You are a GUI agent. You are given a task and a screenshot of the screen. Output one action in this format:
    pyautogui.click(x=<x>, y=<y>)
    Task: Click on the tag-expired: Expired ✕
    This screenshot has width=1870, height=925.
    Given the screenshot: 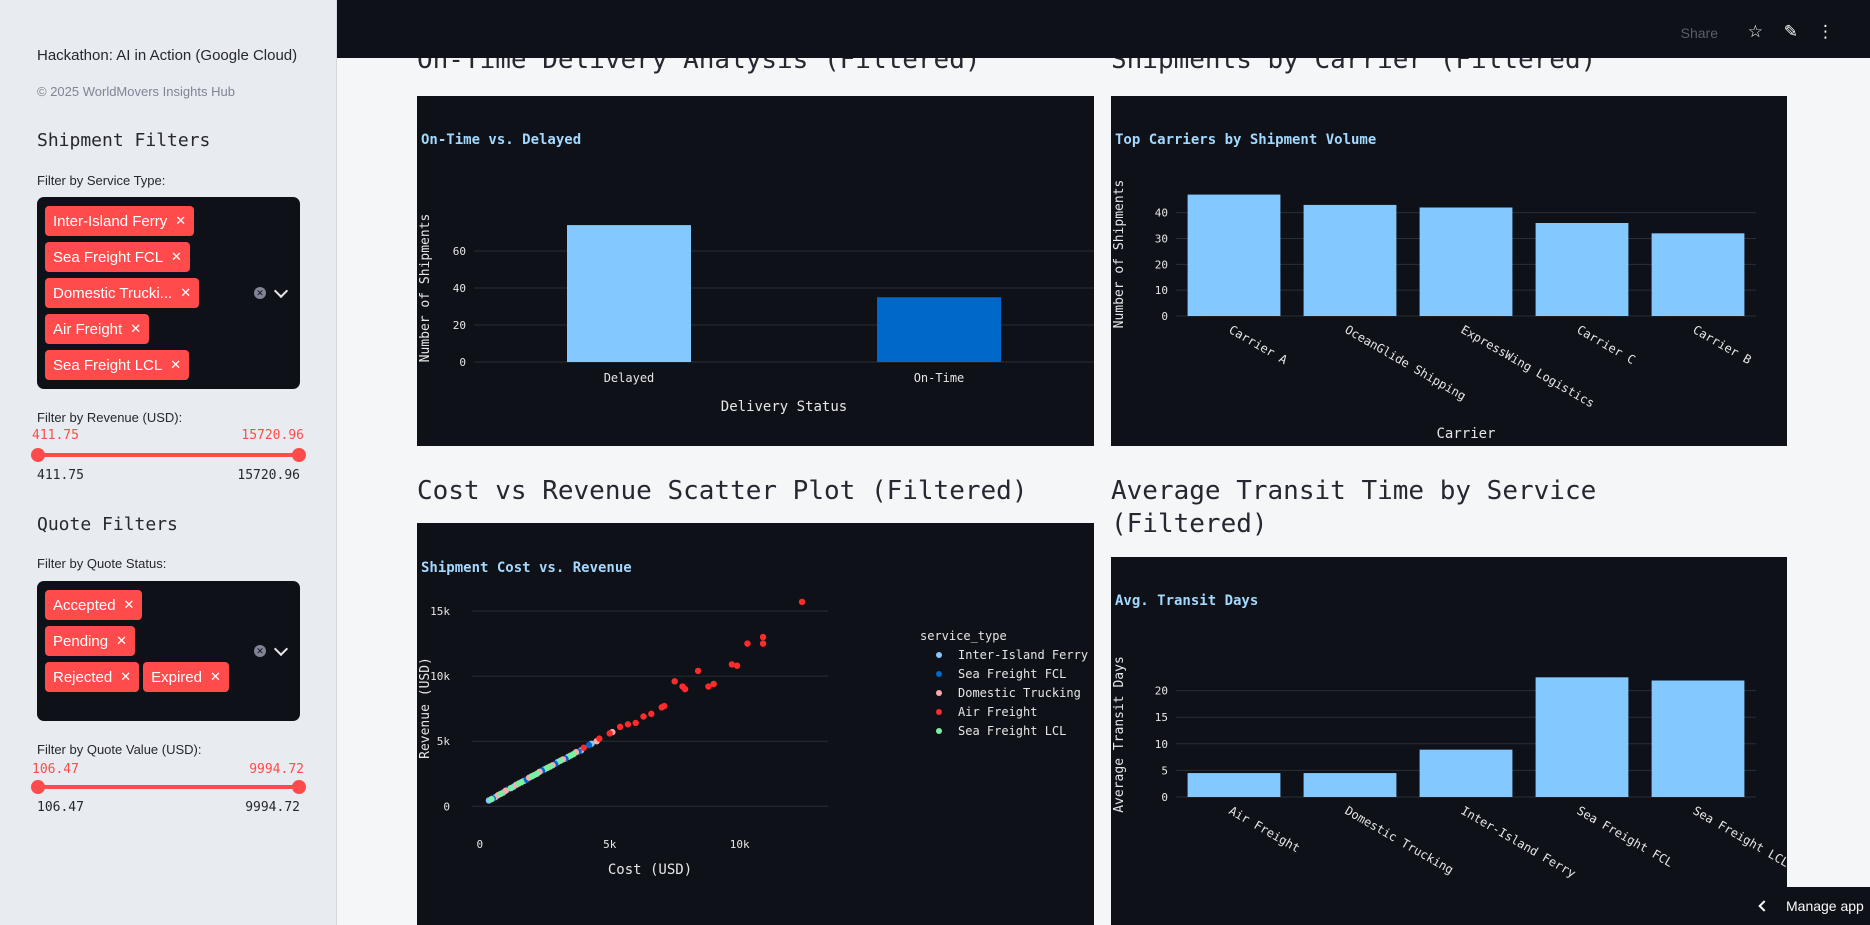 What is the action you would take?
    pyautogui.click(x=186, y=677)
    